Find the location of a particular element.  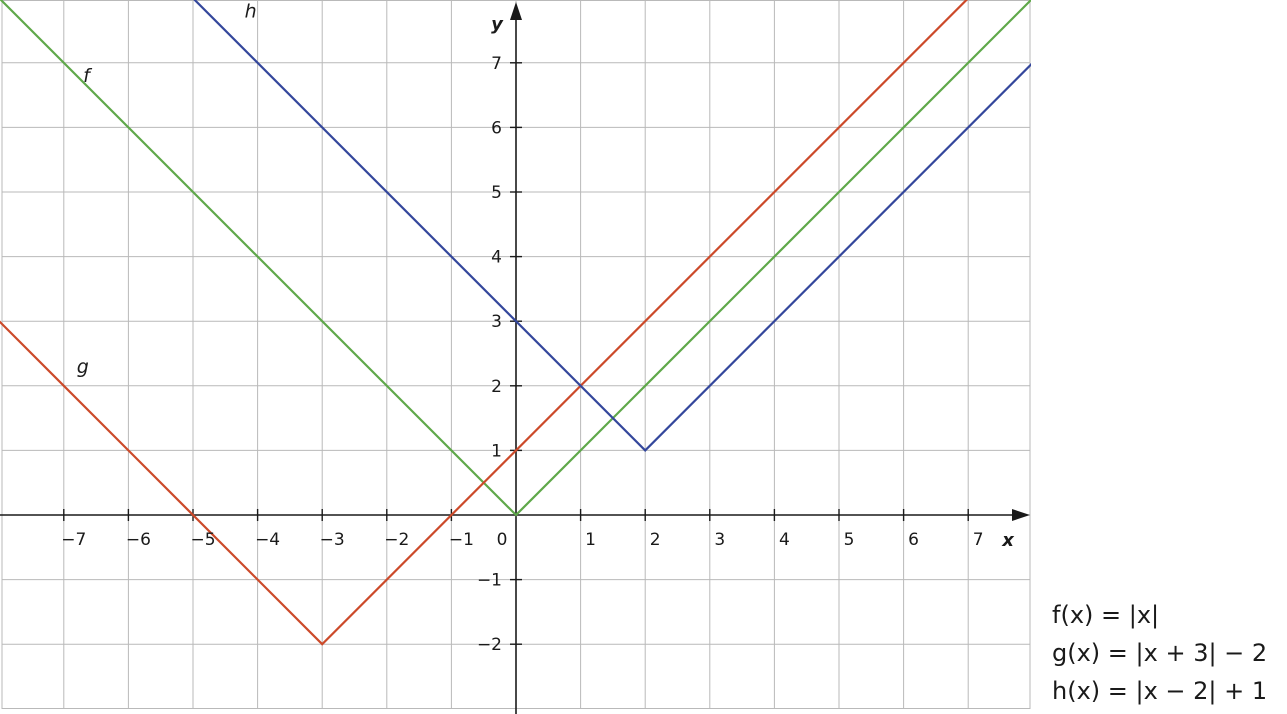

legend-g: g(x) = |x + 3| − 2 is located at coordinates (1160, 653).